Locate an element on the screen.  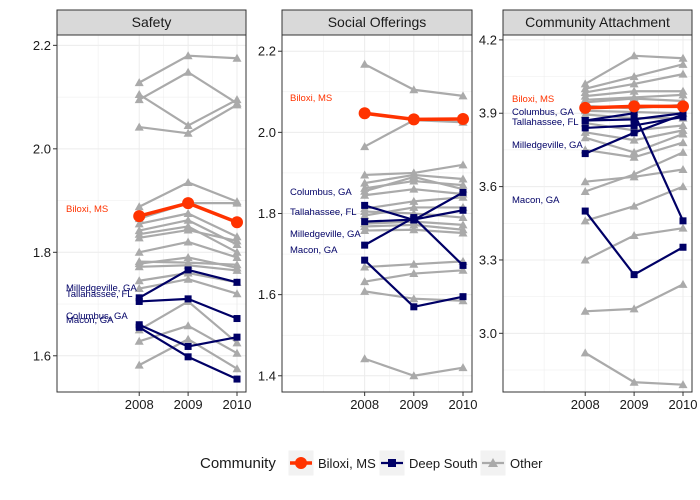
x-tick-label: 2008 is located at coordinates (585, 404).